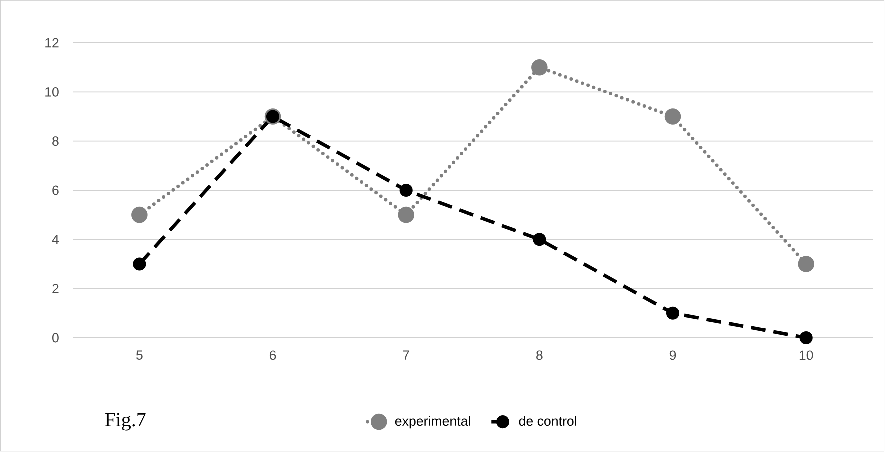 The height and width of the screenshot is (452, 885). Describe the element at coordinates (406, 355) in the screenshot. I see `x-tick-label: 7` at that location.